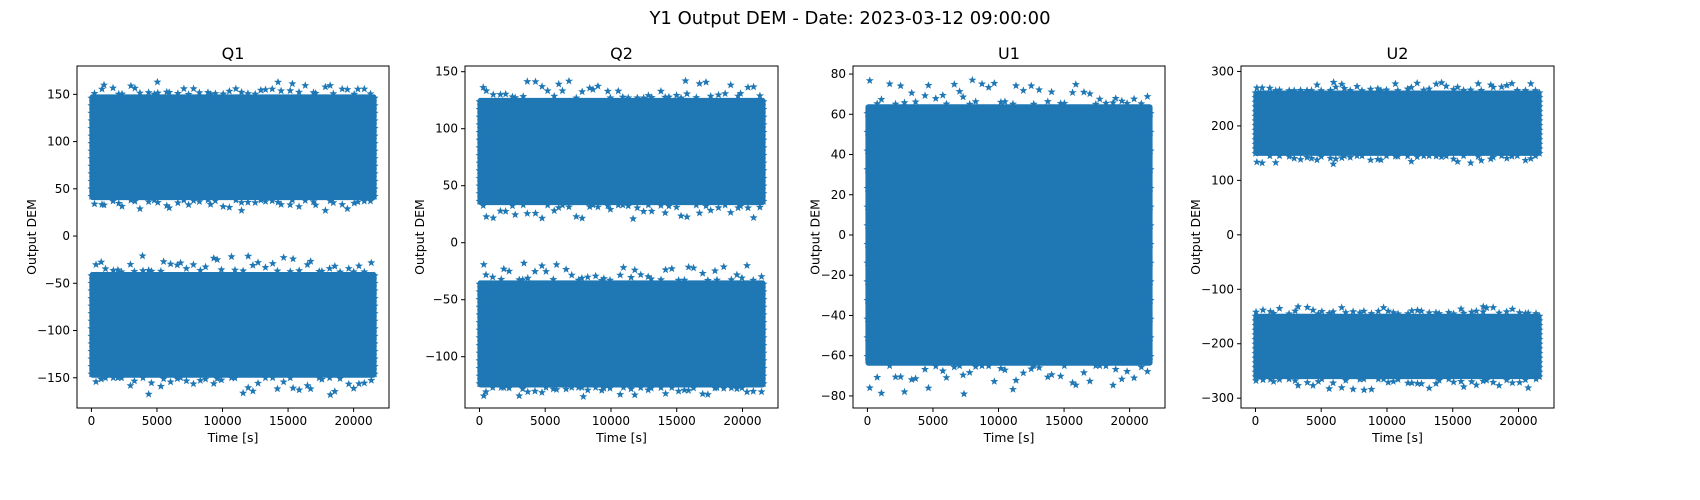 The image size is (1700, 500). I want to click on y-tick-label: 40, so click(838, 155).